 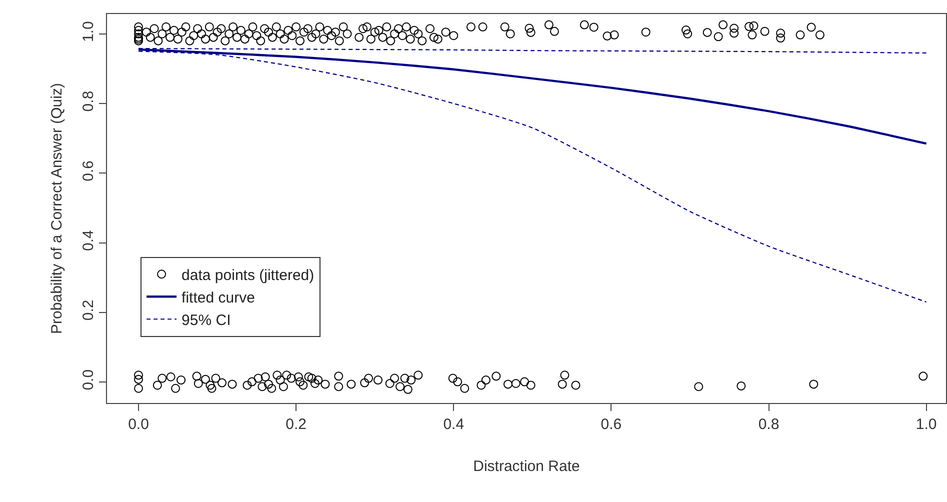 I want to click on y-axis-title: Probability of a Correct Answer (Quiz), so click(x=57, y=208).